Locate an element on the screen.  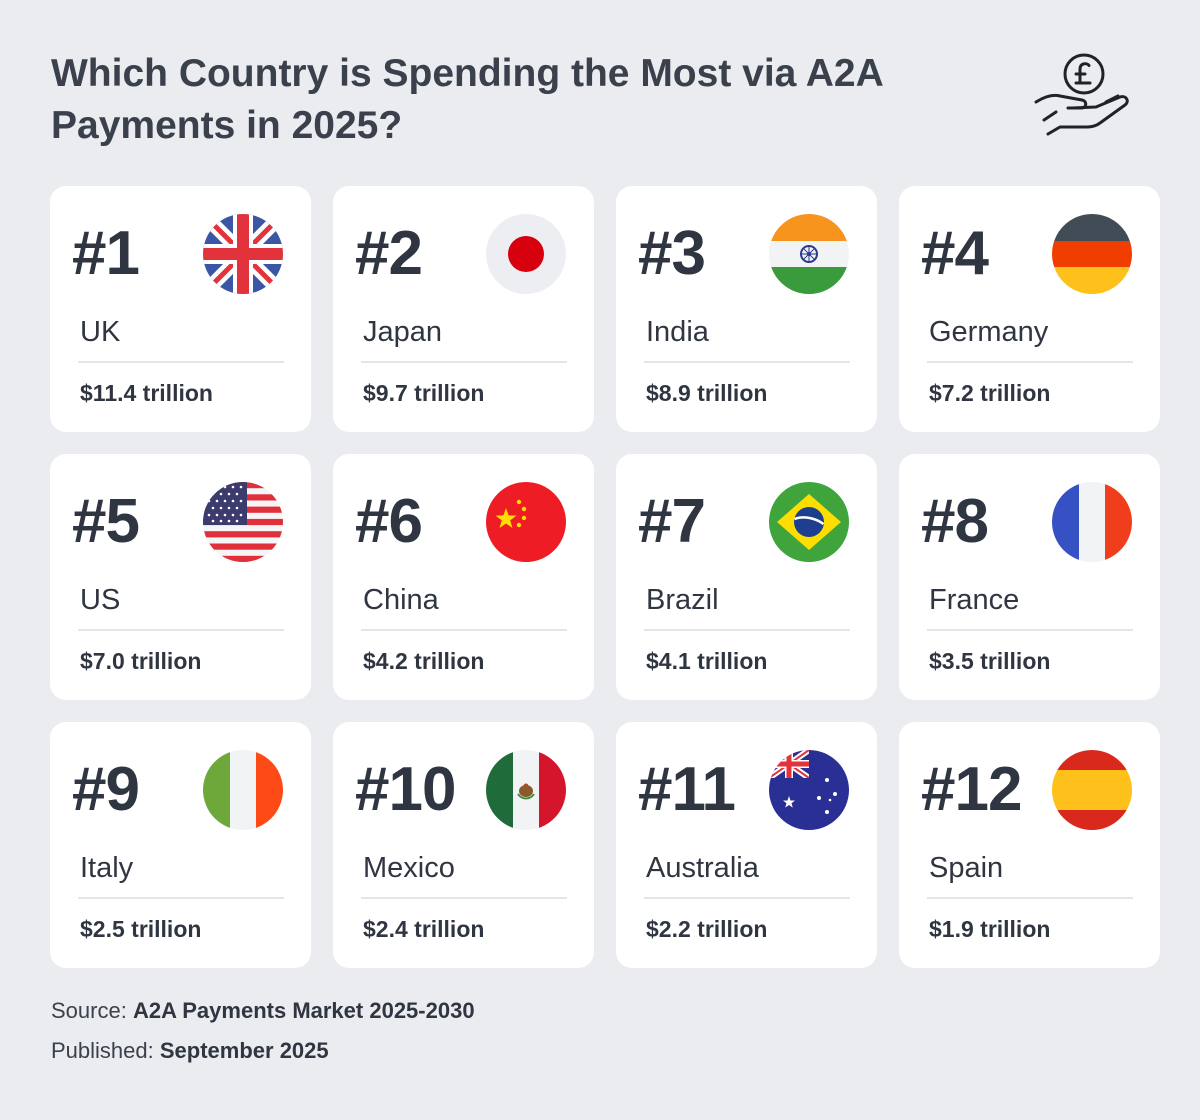
australia-flag-icon is located at coordinates (809, 790).